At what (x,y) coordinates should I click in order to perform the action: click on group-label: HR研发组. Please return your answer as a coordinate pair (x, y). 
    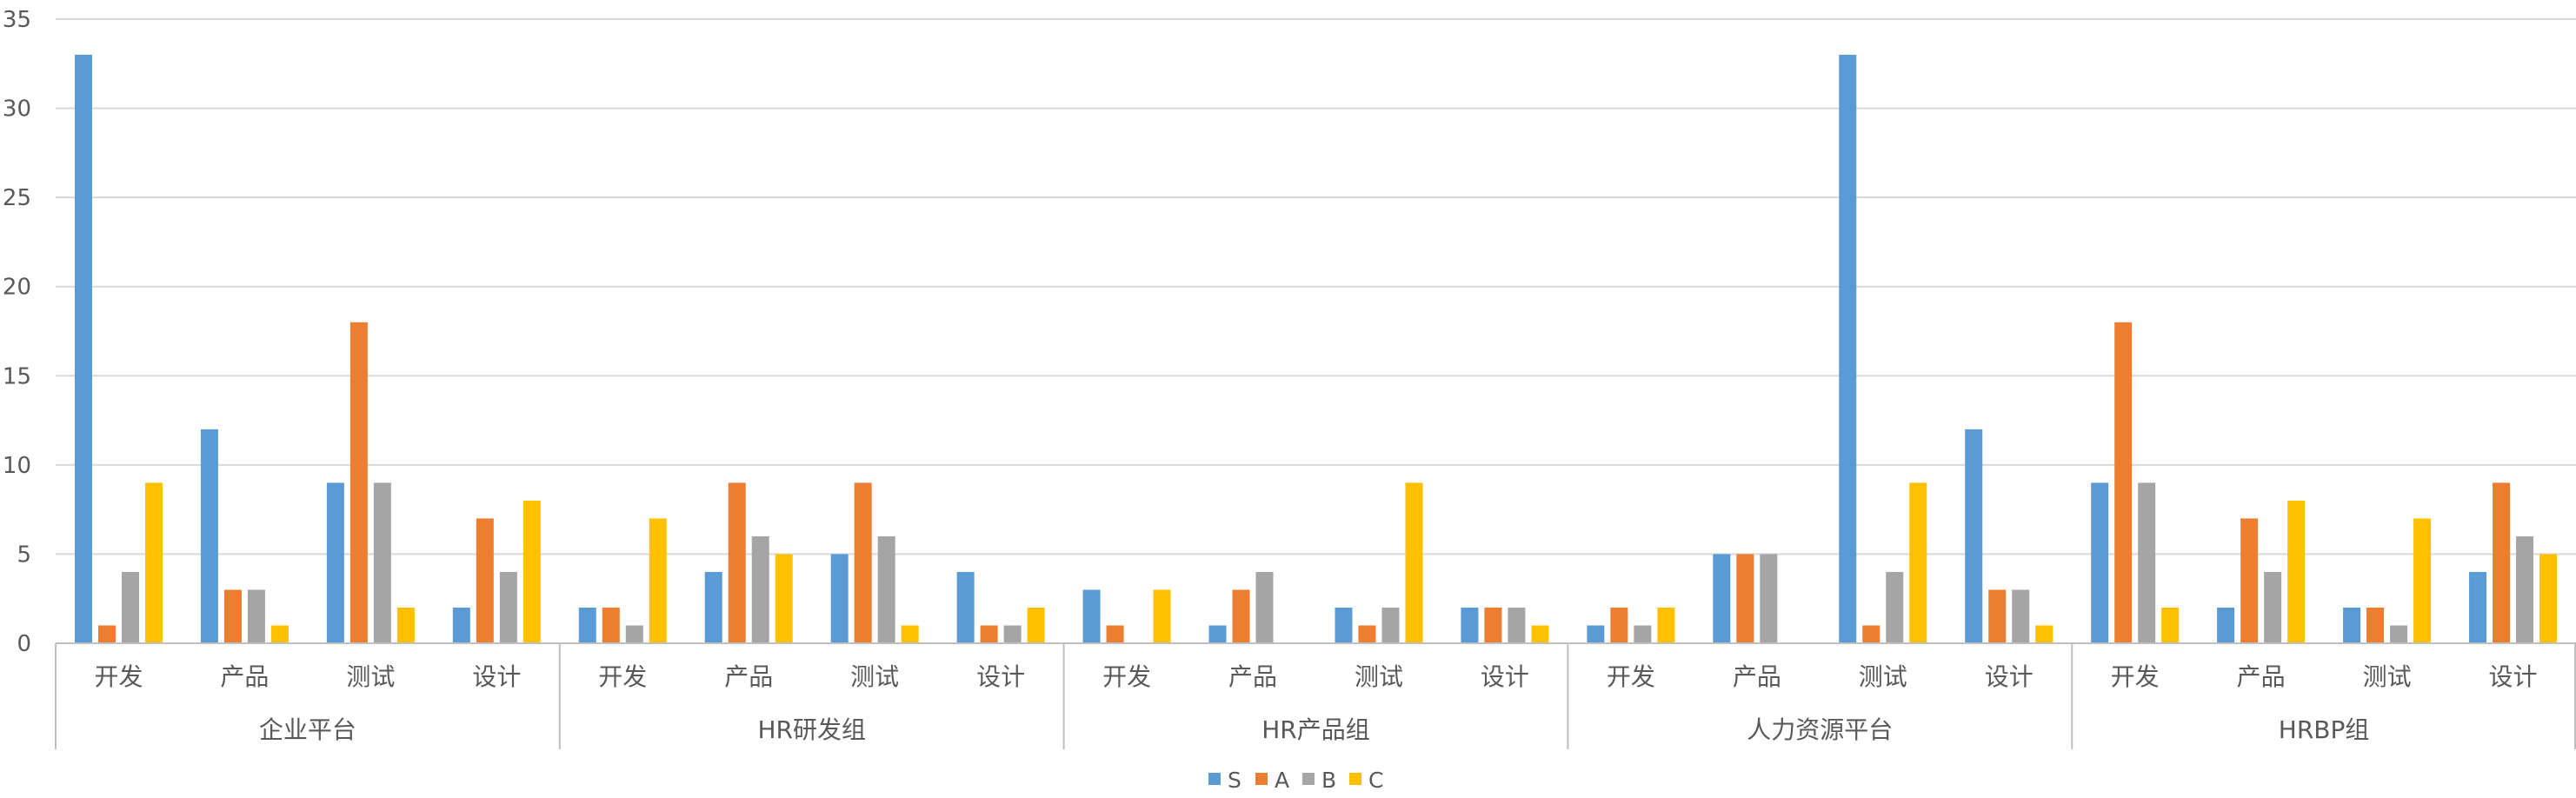
    Looking at the image, I should click on (811, 729).